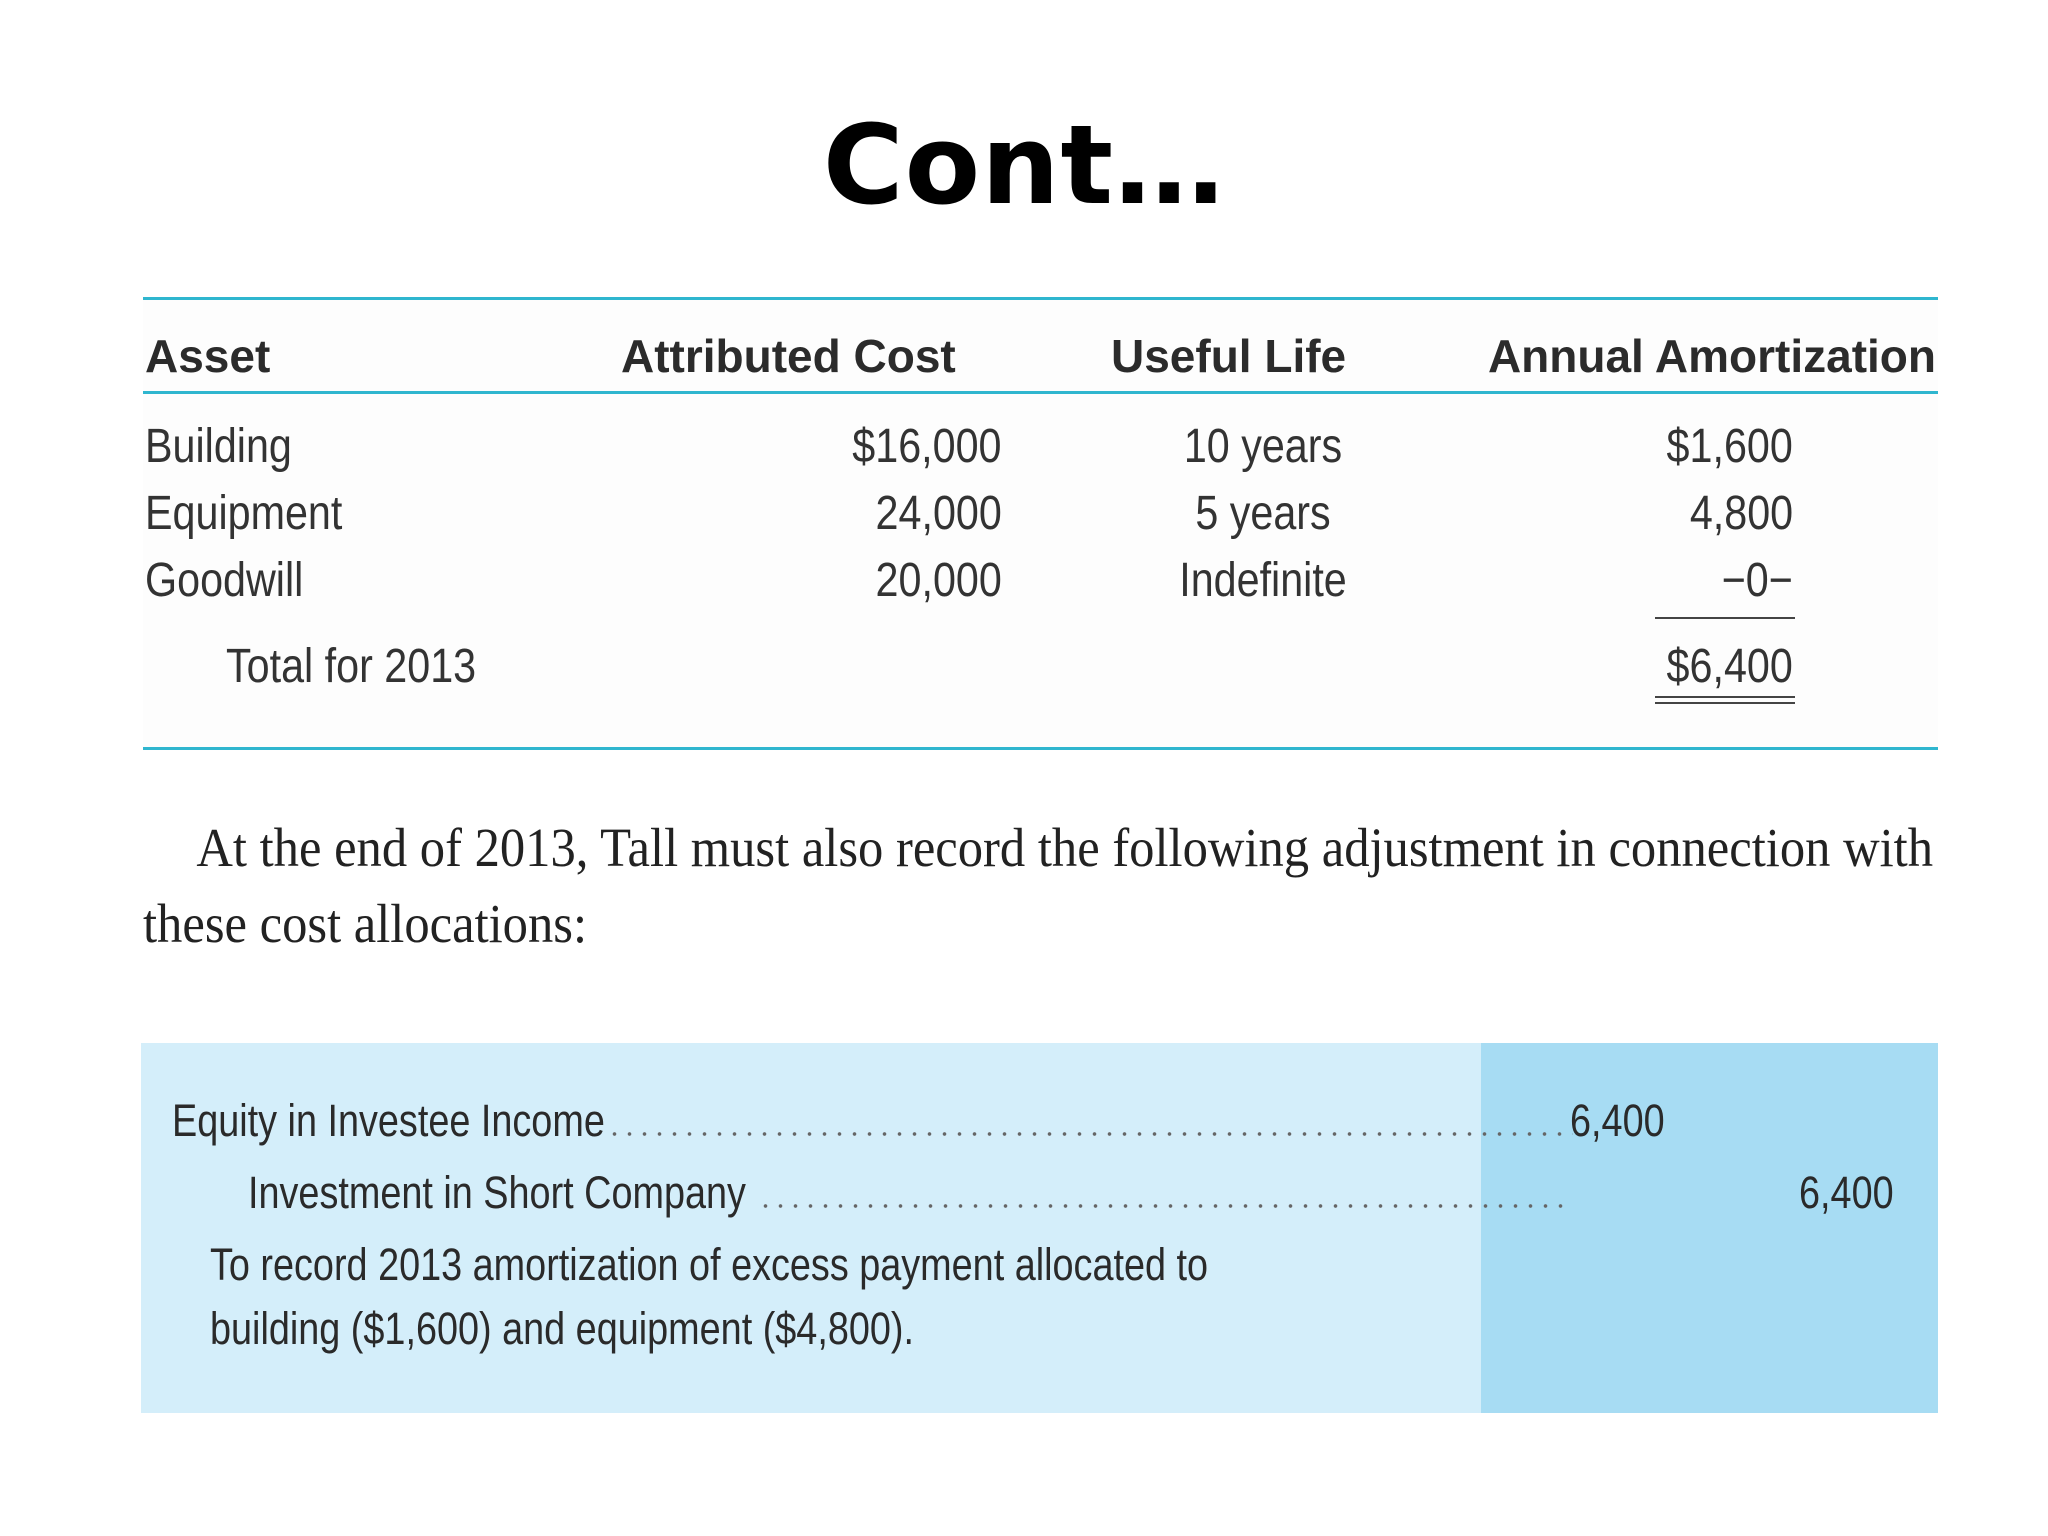  Describe the element at coordinates (1757, 580) in the screenshot. I see `row-goodwill-amortization: −0−` at that location.